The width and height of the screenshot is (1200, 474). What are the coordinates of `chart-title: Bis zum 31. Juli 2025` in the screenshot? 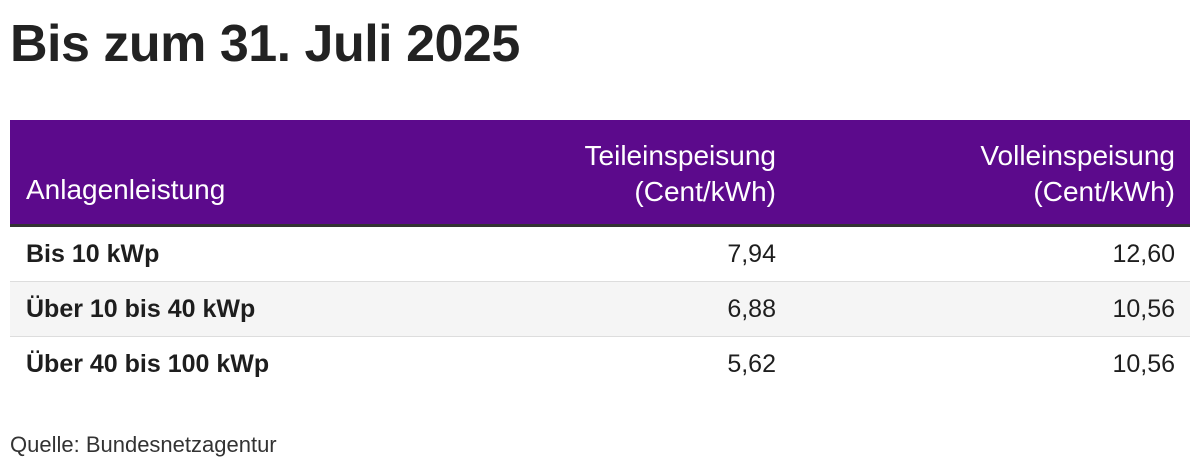 It's located at (265, 44).